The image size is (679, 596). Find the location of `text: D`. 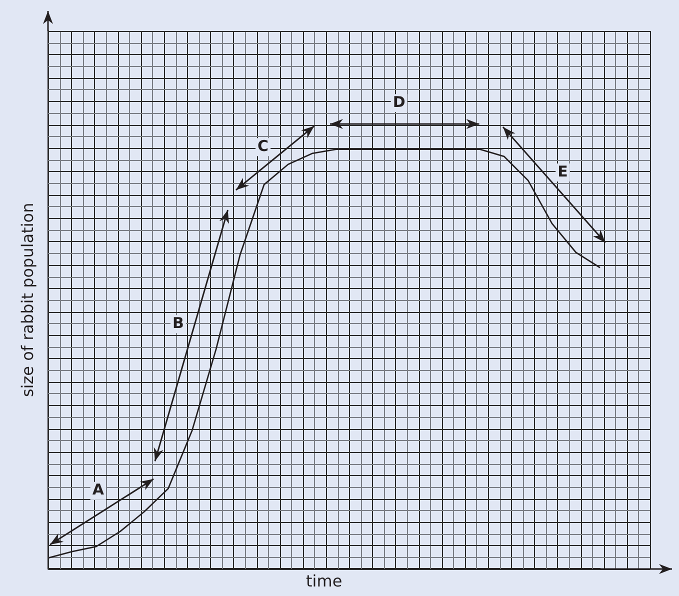

text: D is located at coordinates (399, 101).